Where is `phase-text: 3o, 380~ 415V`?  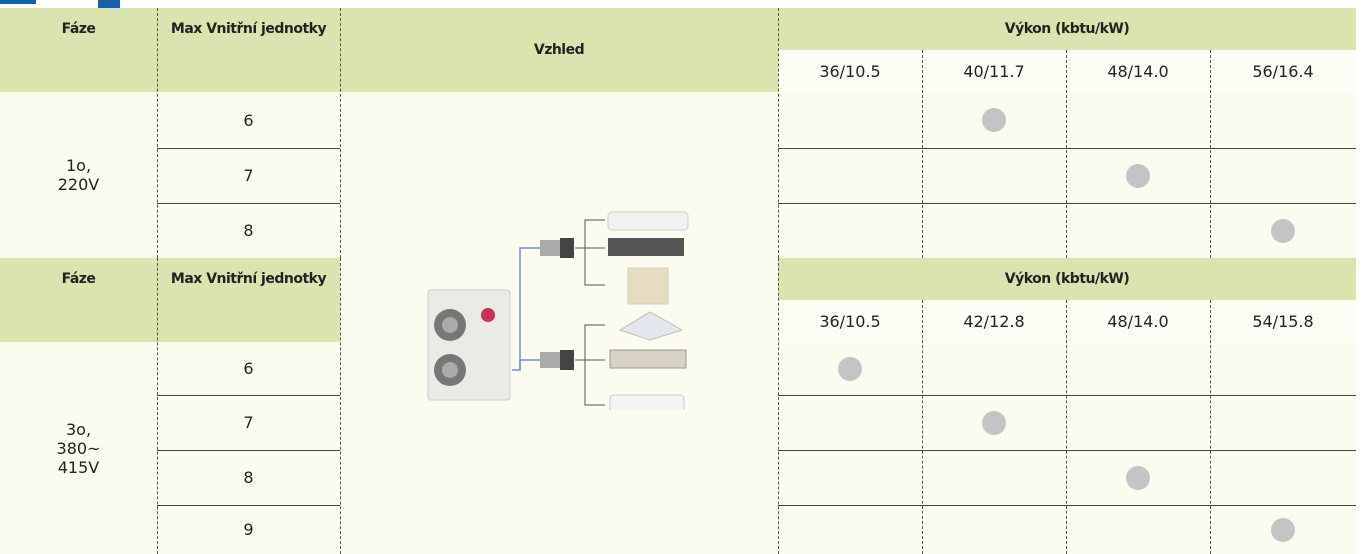 phase-text: 3o, 380~ 415V is located at coordinates (78, 448).